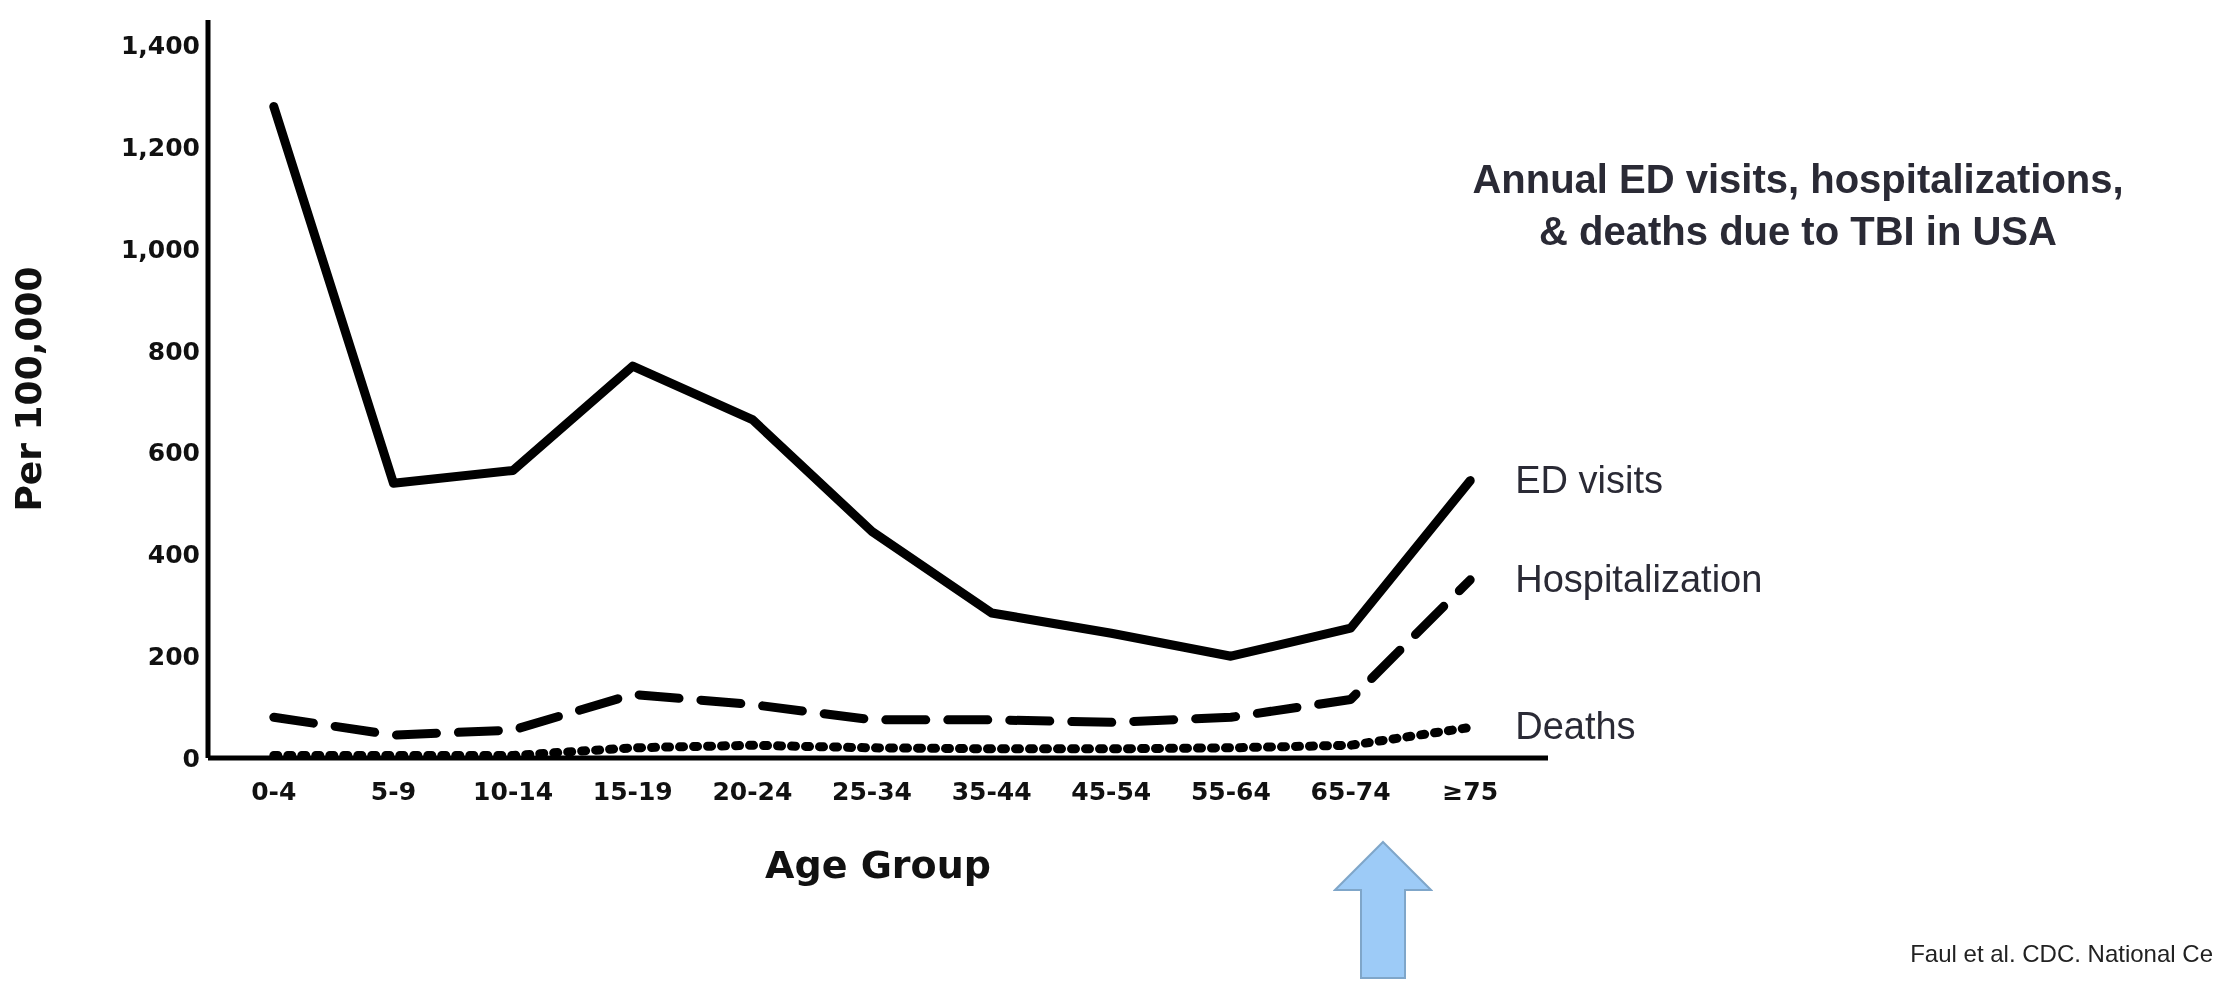 This screenshot has height=988, width=2231. I want to click on x-tick-label: 65-74, so click(1350, 791).